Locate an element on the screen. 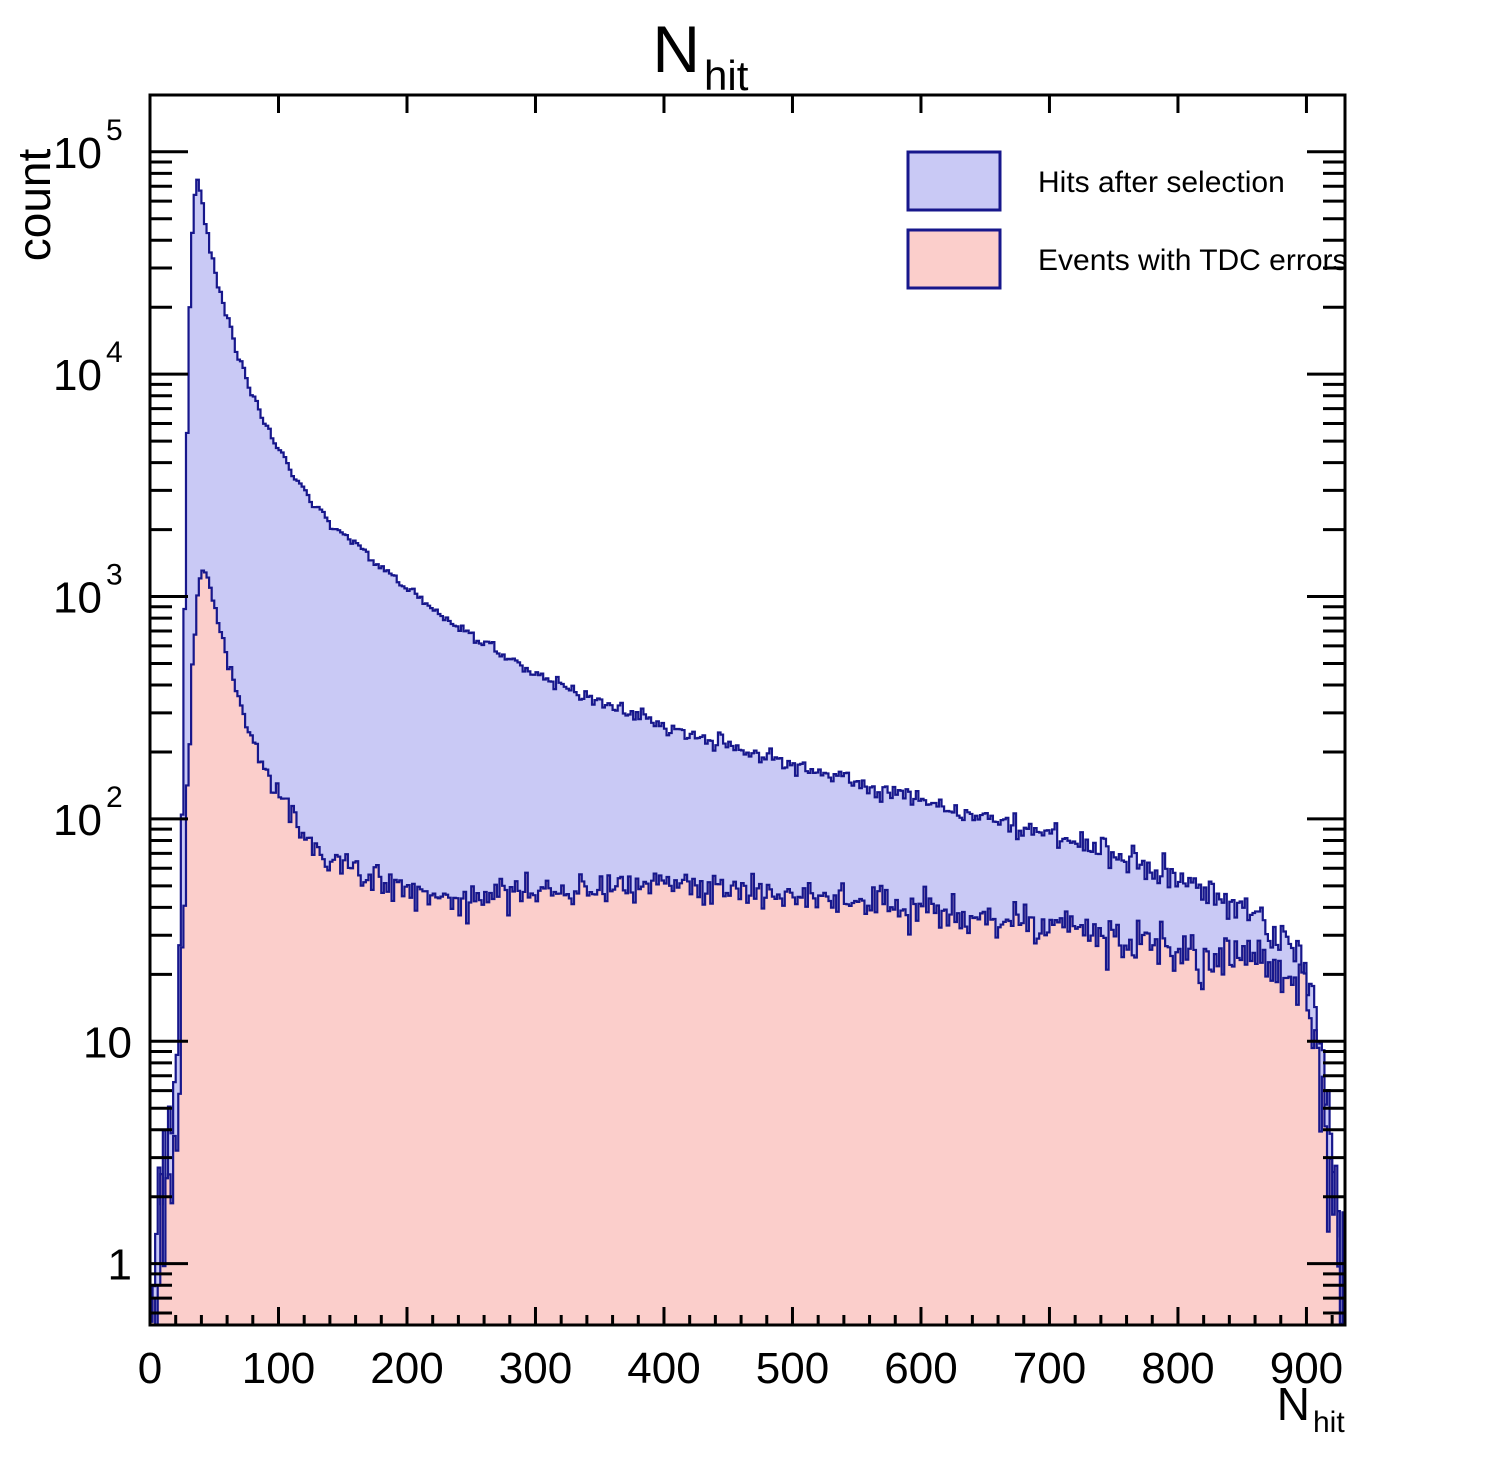 This screenshot has width=1496, height=1472. legend-entry: Events with TDC errors is located at coordinates (1127, 259).